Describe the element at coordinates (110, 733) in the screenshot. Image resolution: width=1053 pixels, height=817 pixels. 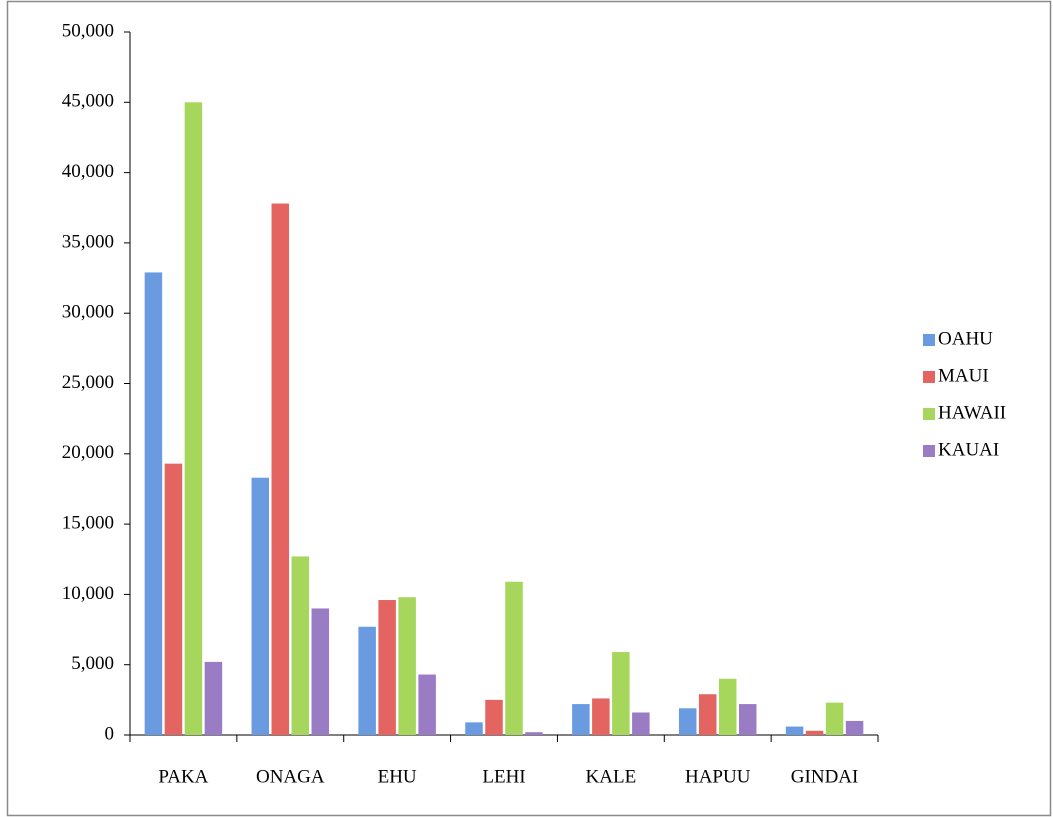
I see `y-tick-label: 0` at that location.